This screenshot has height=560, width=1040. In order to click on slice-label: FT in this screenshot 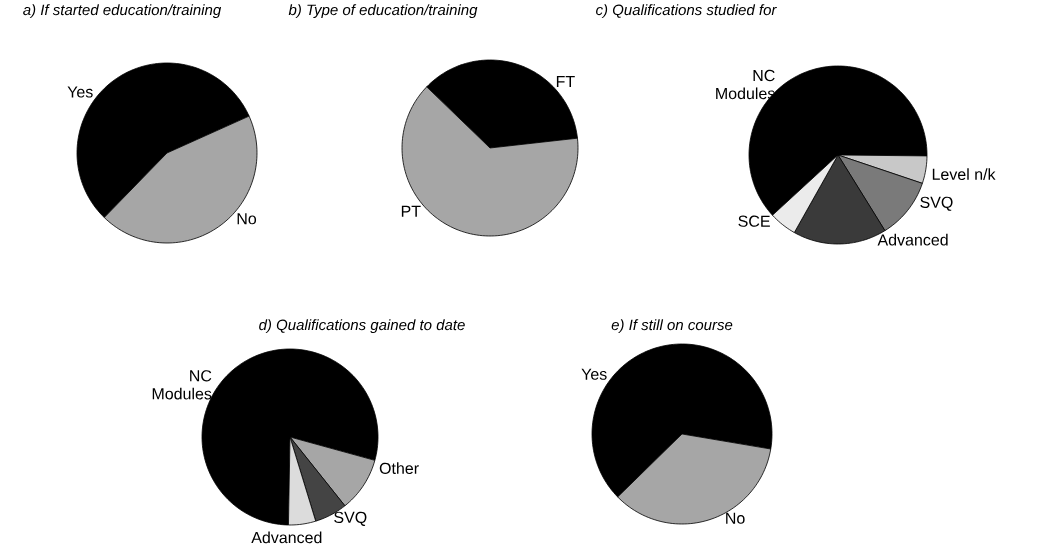, I will do `click(565, 81)`.